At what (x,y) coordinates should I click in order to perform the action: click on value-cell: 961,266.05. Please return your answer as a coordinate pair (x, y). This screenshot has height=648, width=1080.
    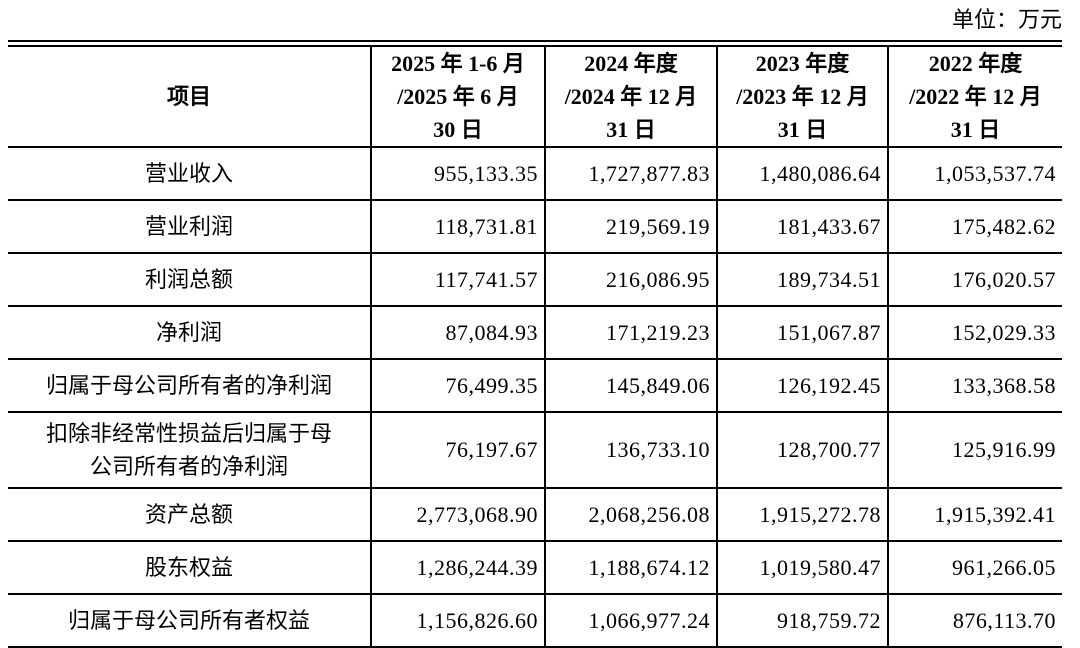
    Looking at the image, I should click on (974, 568).